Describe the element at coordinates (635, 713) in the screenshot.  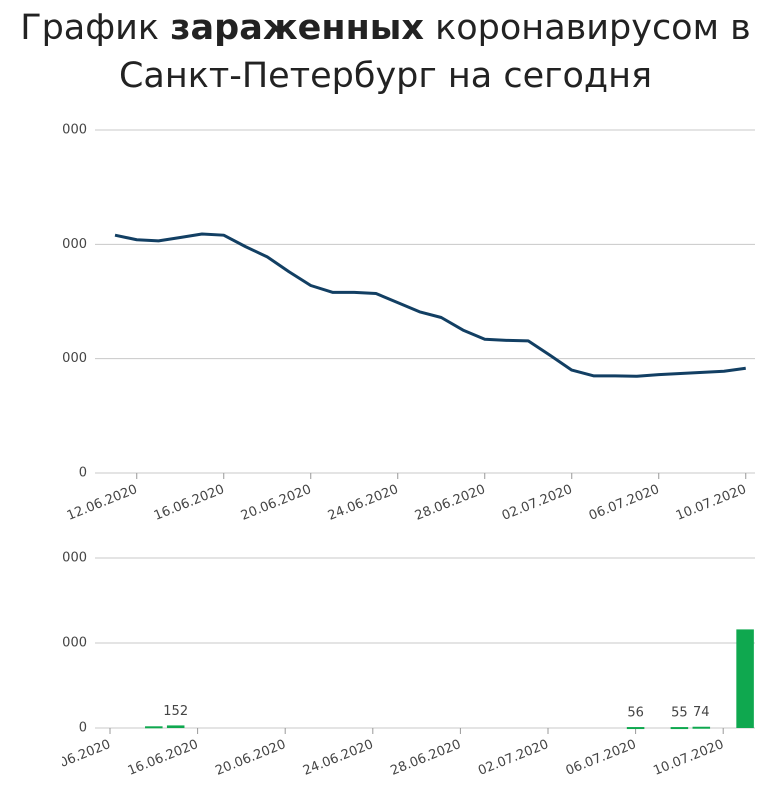
I see `data-label: 56` at that location.